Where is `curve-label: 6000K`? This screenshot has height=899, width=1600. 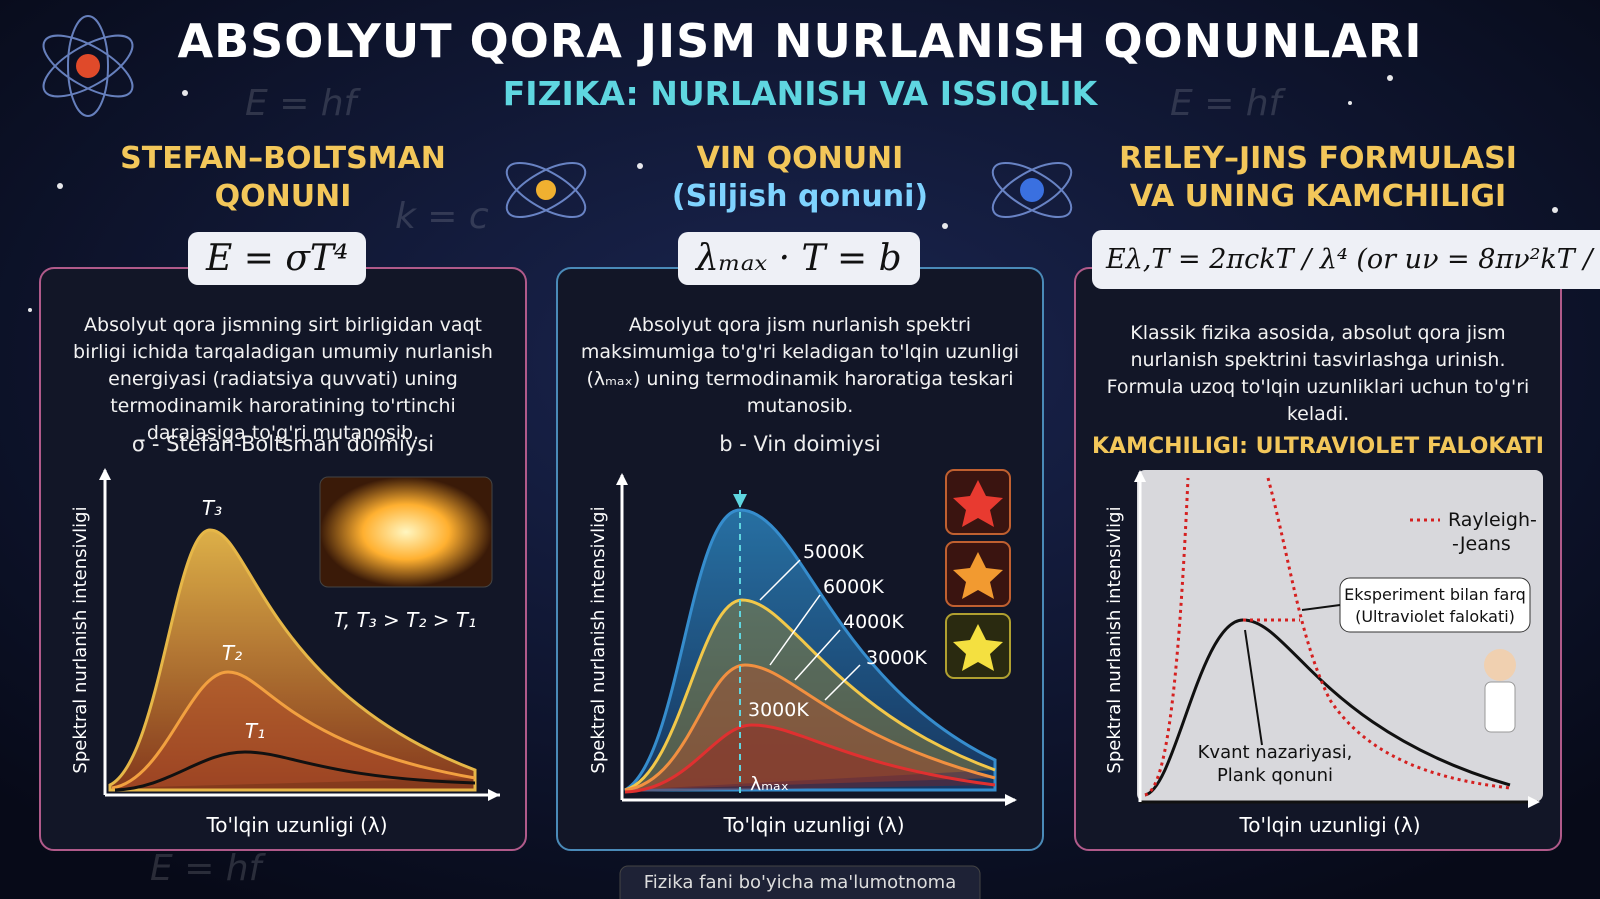 curve-label: 6000K is located at coordinates (853, 587).